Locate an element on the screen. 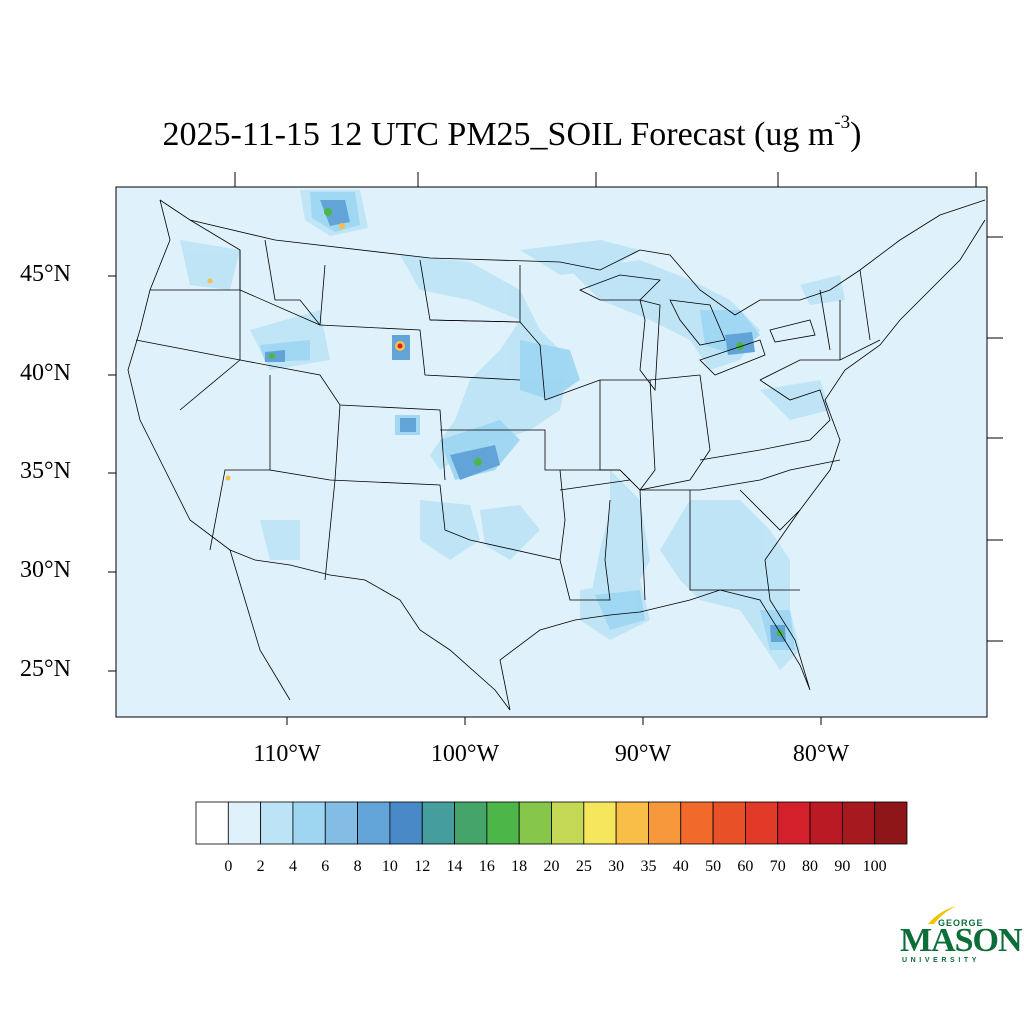 This screenshot has height=1024, width=1024. title-exponent: -3 is located at coordinates (842, 122).